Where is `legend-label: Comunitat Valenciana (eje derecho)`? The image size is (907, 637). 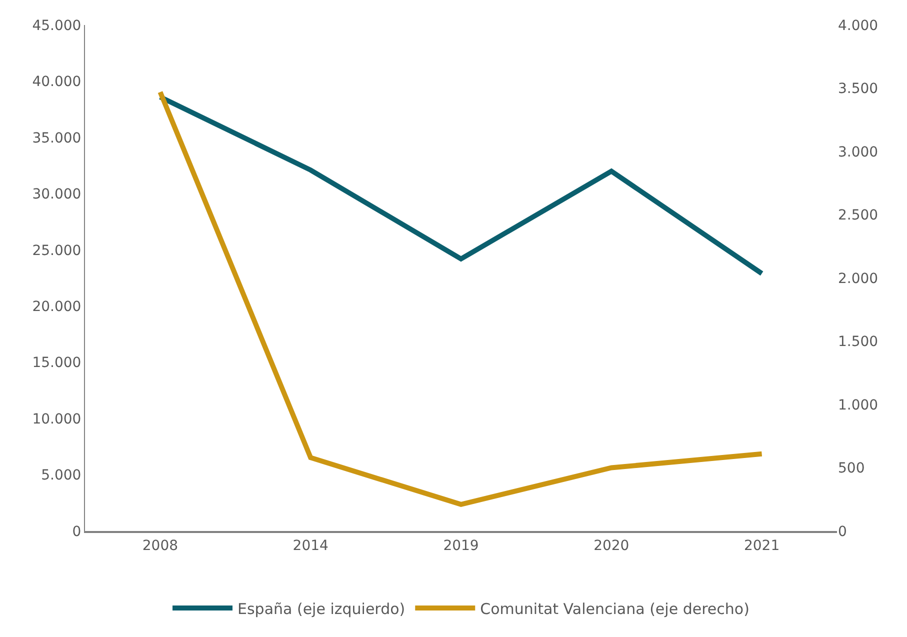
legend-label: Comunitat Valenciana (eje derecho) is located at coordinates (615, 609).